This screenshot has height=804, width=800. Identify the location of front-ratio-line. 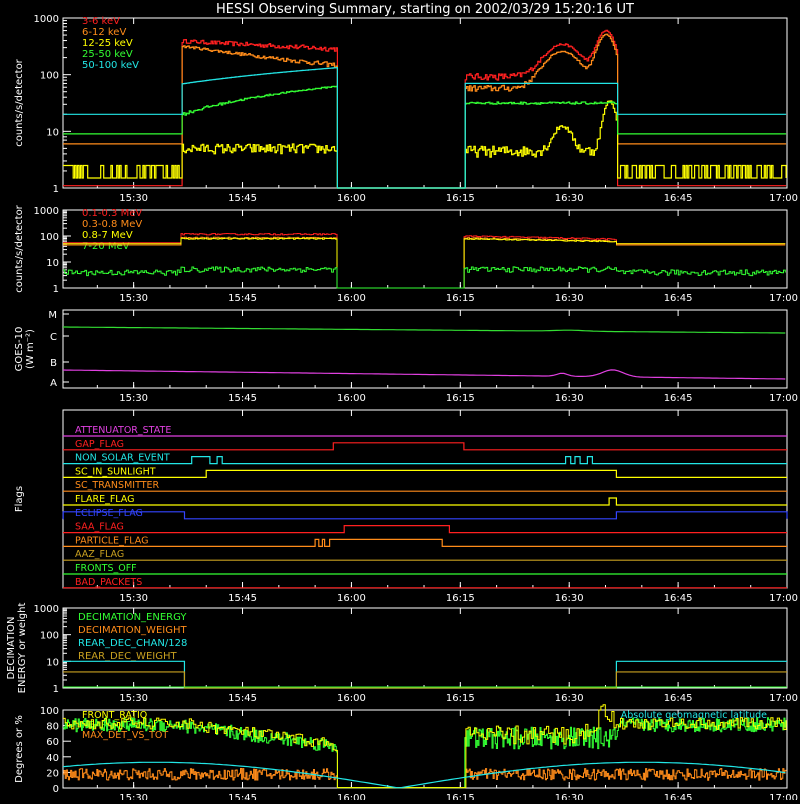
(425, 746).